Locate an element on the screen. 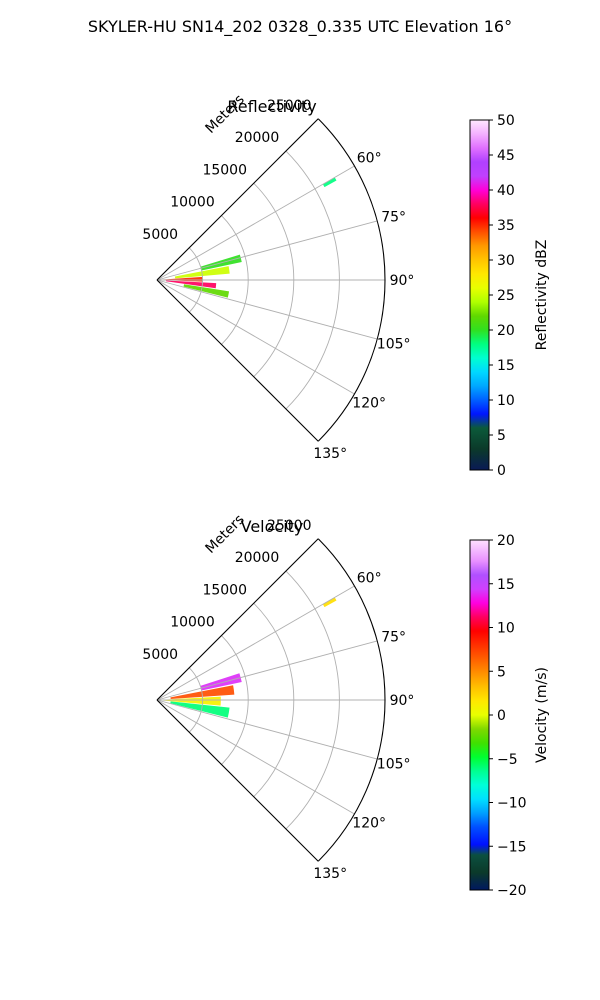 Image resolution: width=600 pixels, height=1000 pixels. reflectivity-colorbar: 0 5 10 15 20 25 30 35 40 45 50 Reflectivity dBZ is located at coordinates (509, 296).